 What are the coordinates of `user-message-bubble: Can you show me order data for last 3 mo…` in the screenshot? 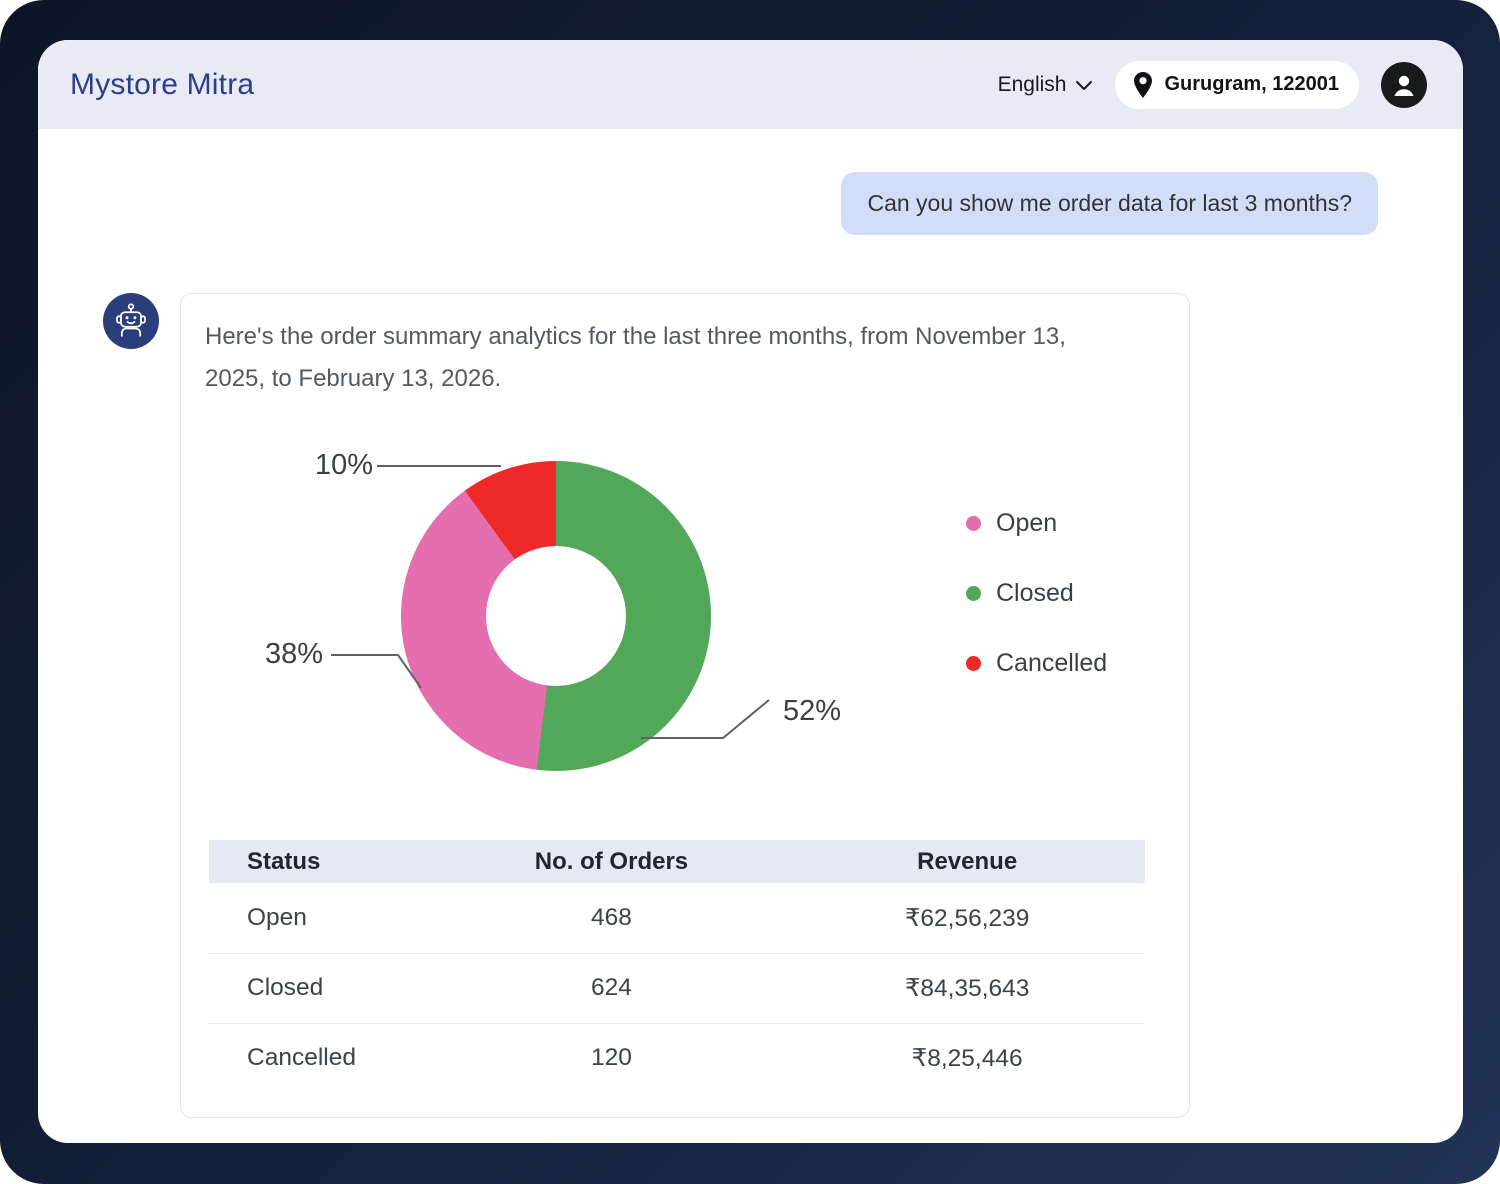 It's located at (1109, 203).